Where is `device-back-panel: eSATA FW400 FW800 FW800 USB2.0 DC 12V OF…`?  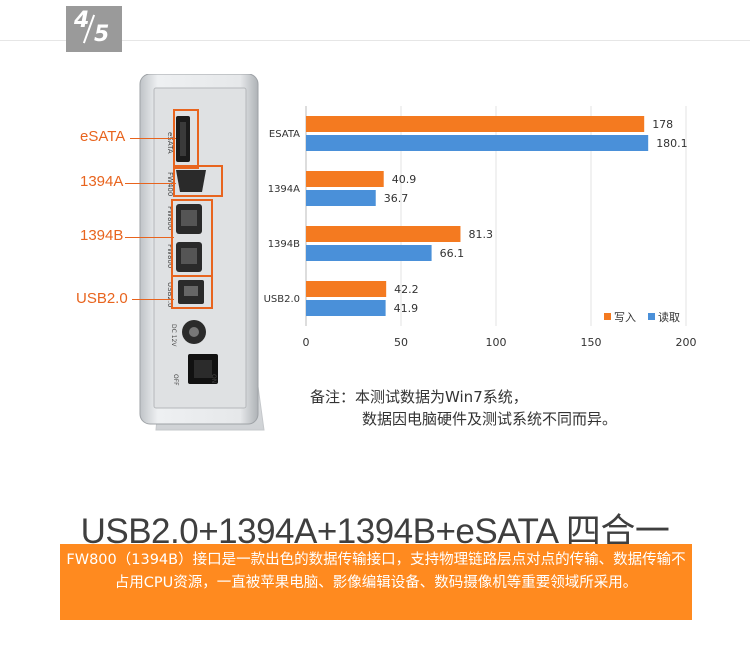
device-back-panel: eSATA FW400 FW800 FW800 USB2.0 DC 12V OF… is located at coordinates (202, 252).